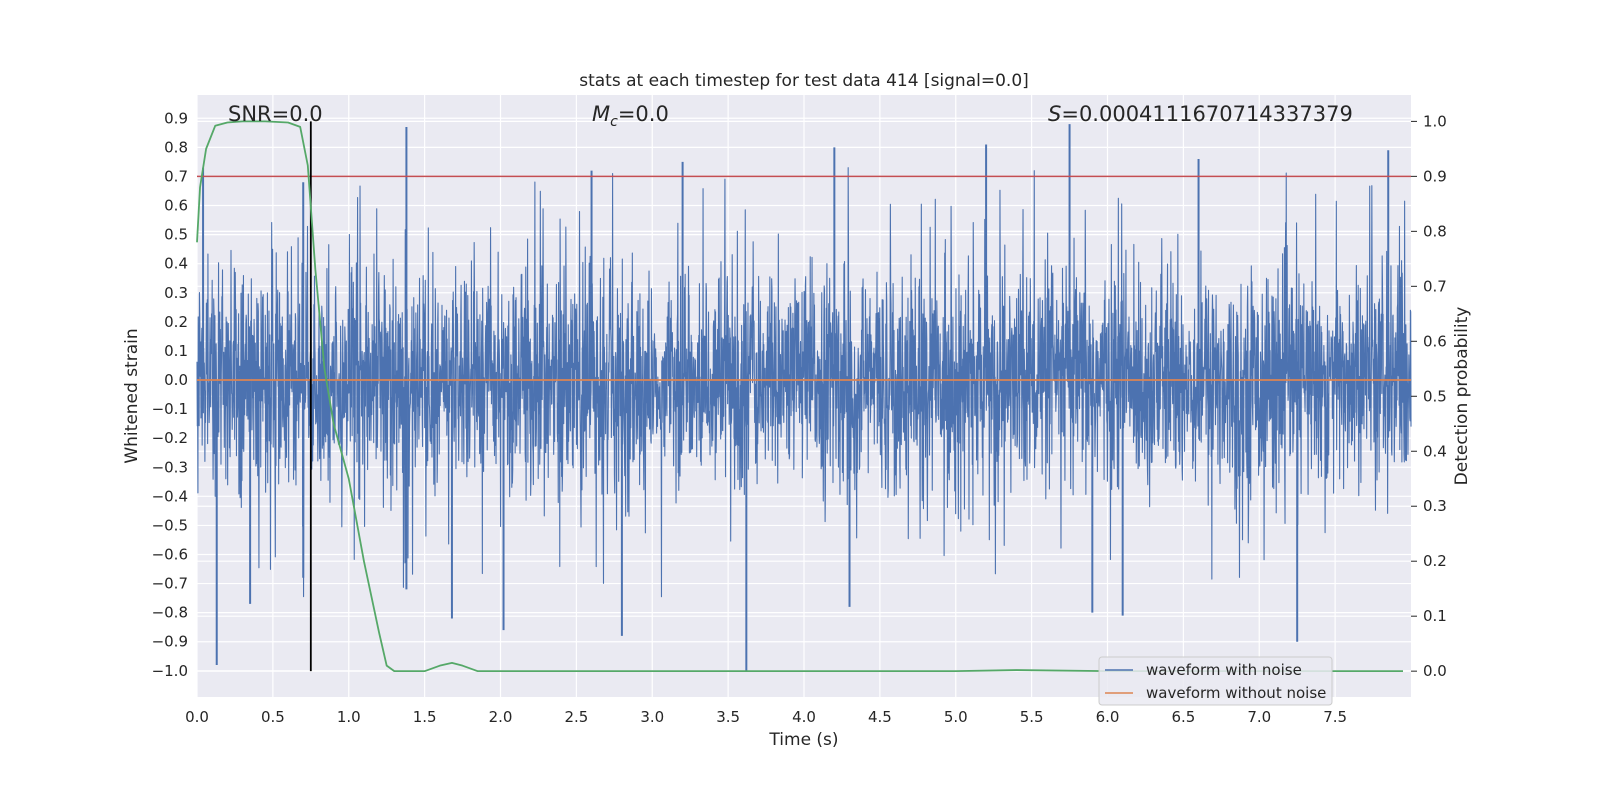 The height and width of the screenshot is (800, 1600). I want to click on y-tick-label: −0.2, so click(170, 438).